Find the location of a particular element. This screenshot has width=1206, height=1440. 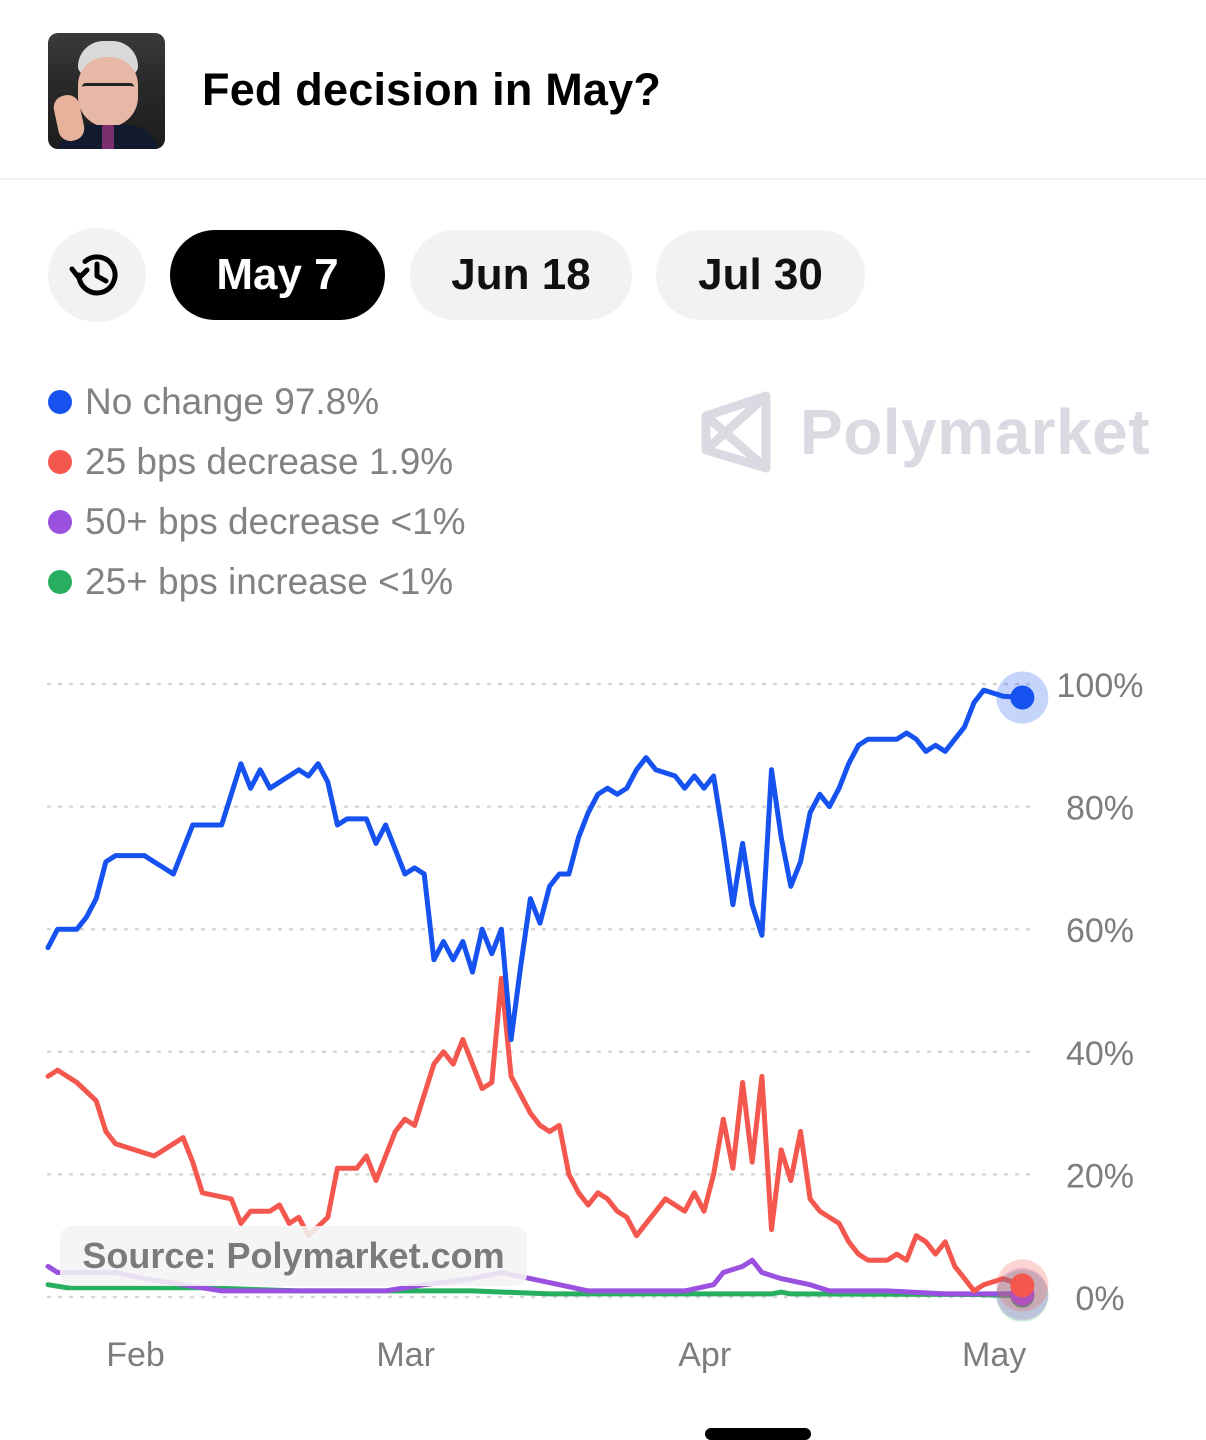

y-tick-label: 20% is located at coordinates (1100, 1176).